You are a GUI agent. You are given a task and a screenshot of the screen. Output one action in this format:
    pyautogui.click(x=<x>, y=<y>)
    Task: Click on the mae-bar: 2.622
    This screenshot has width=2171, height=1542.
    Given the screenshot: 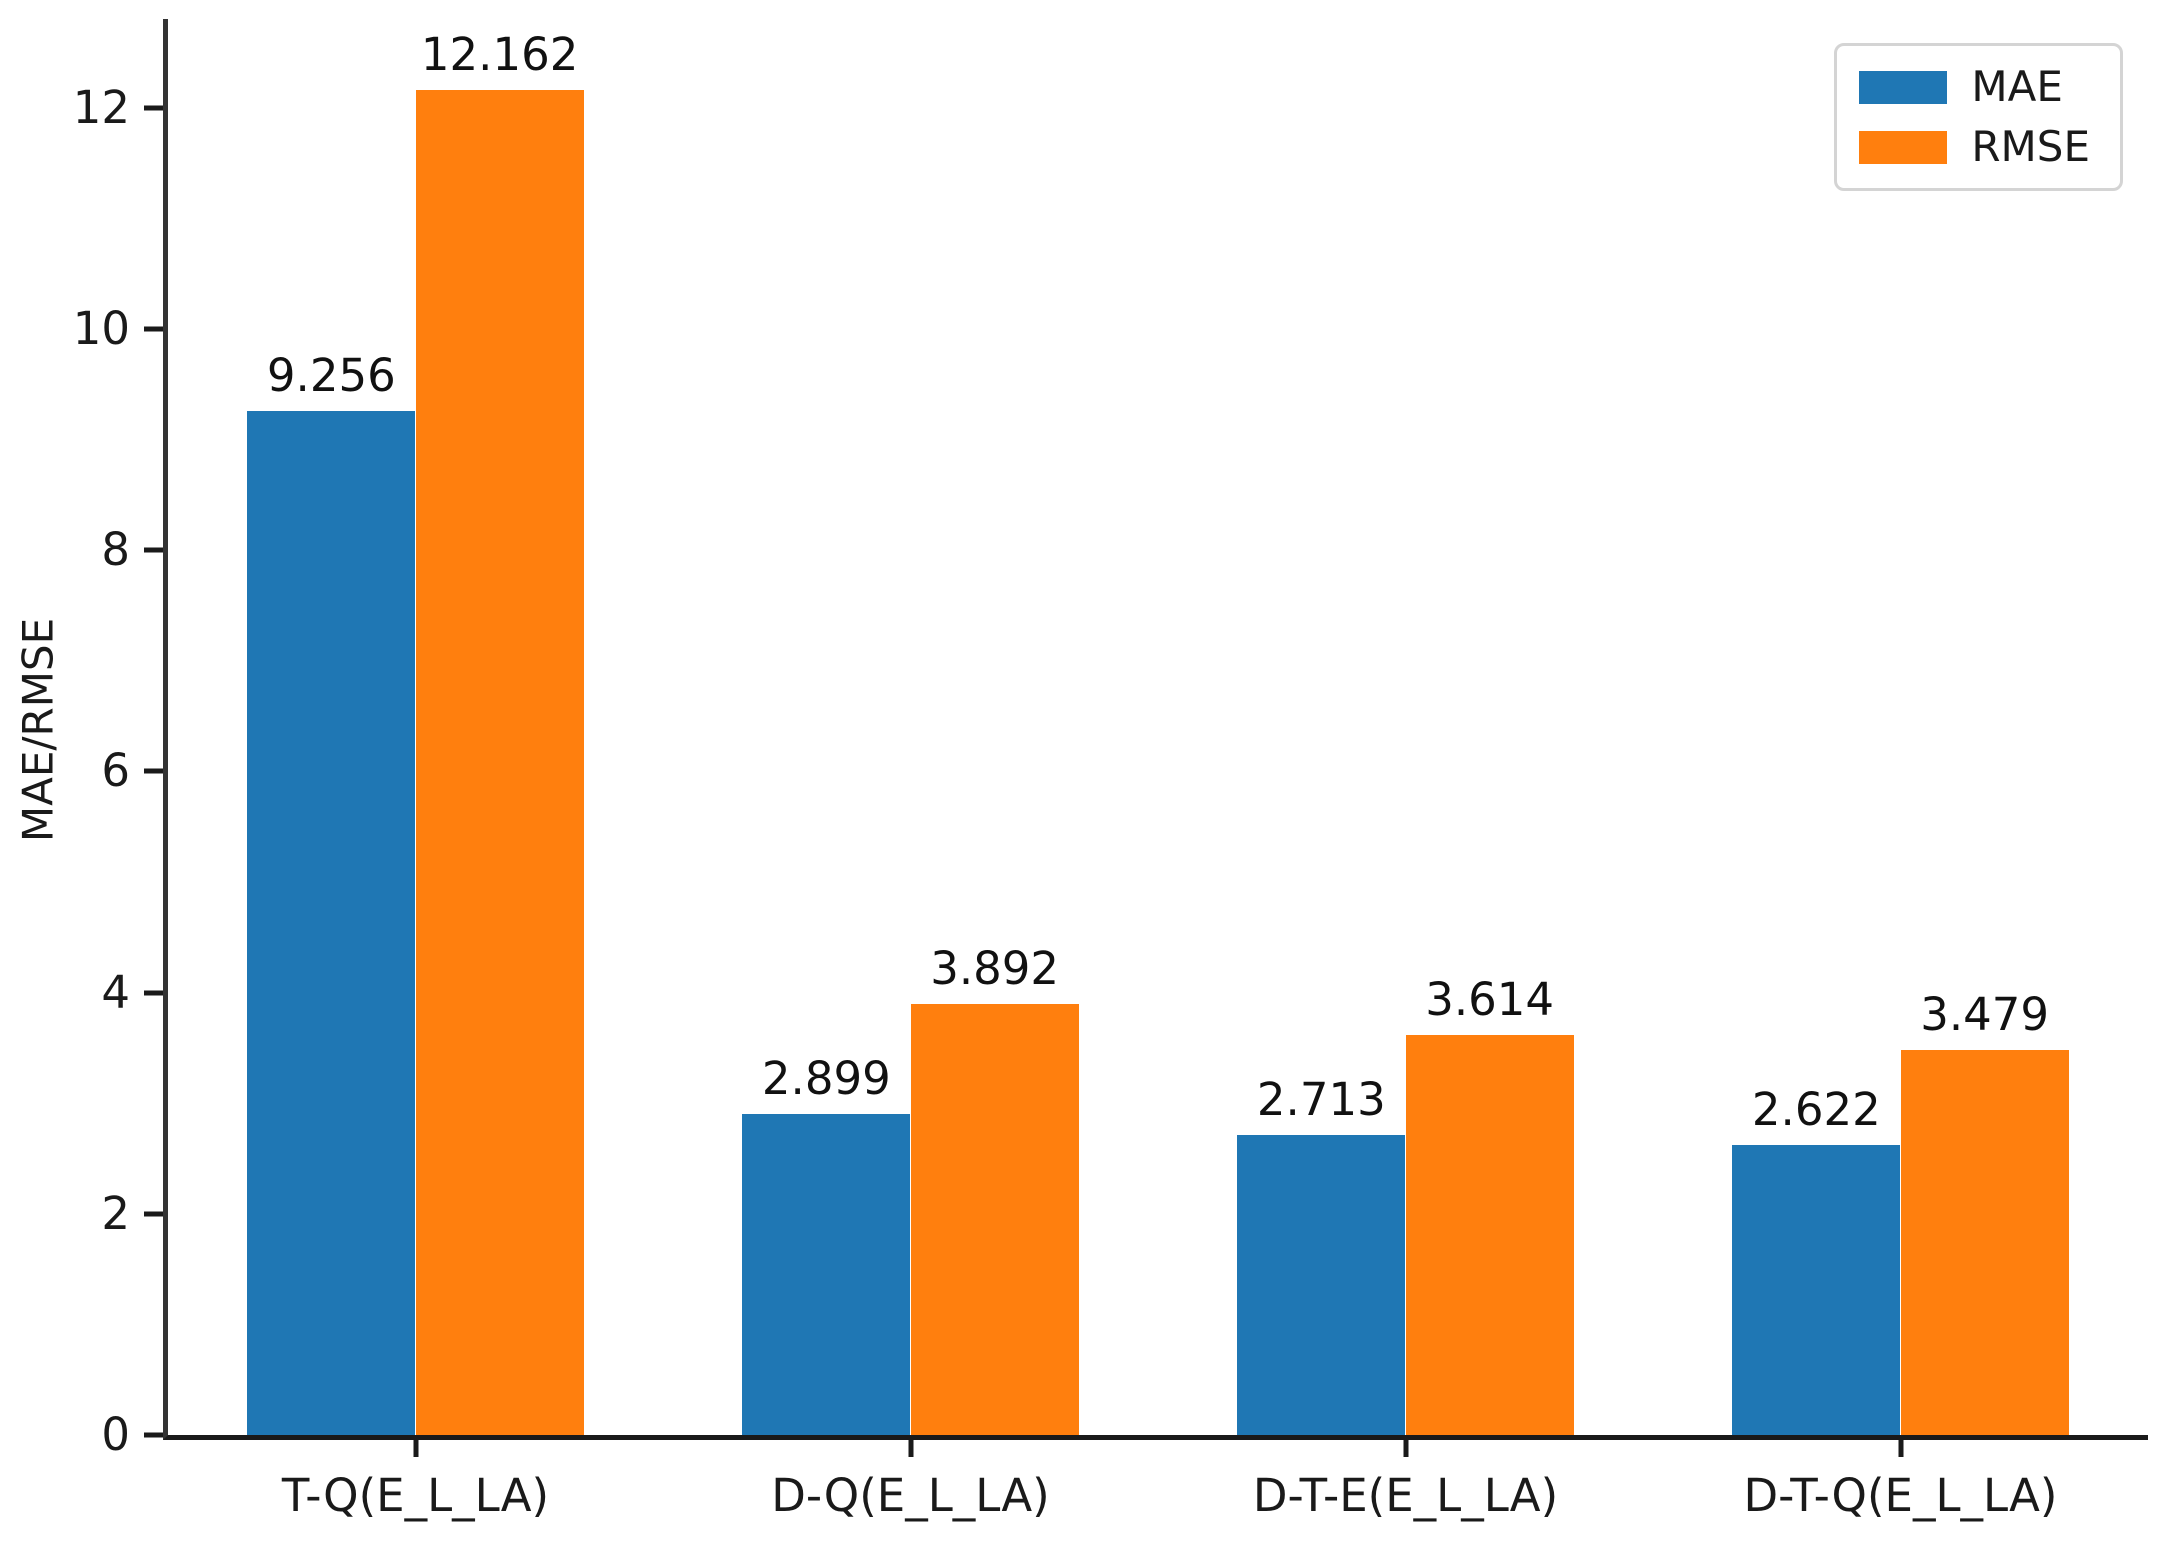 What is the action you would take?
    pyautogui.click(x=1816, y=1259)
    